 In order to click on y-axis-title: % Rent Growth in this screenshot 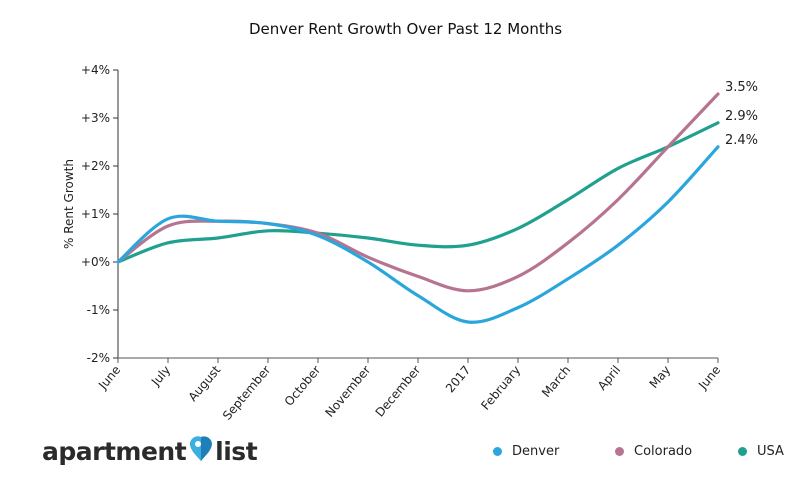, I will do `click(69, 204)`.